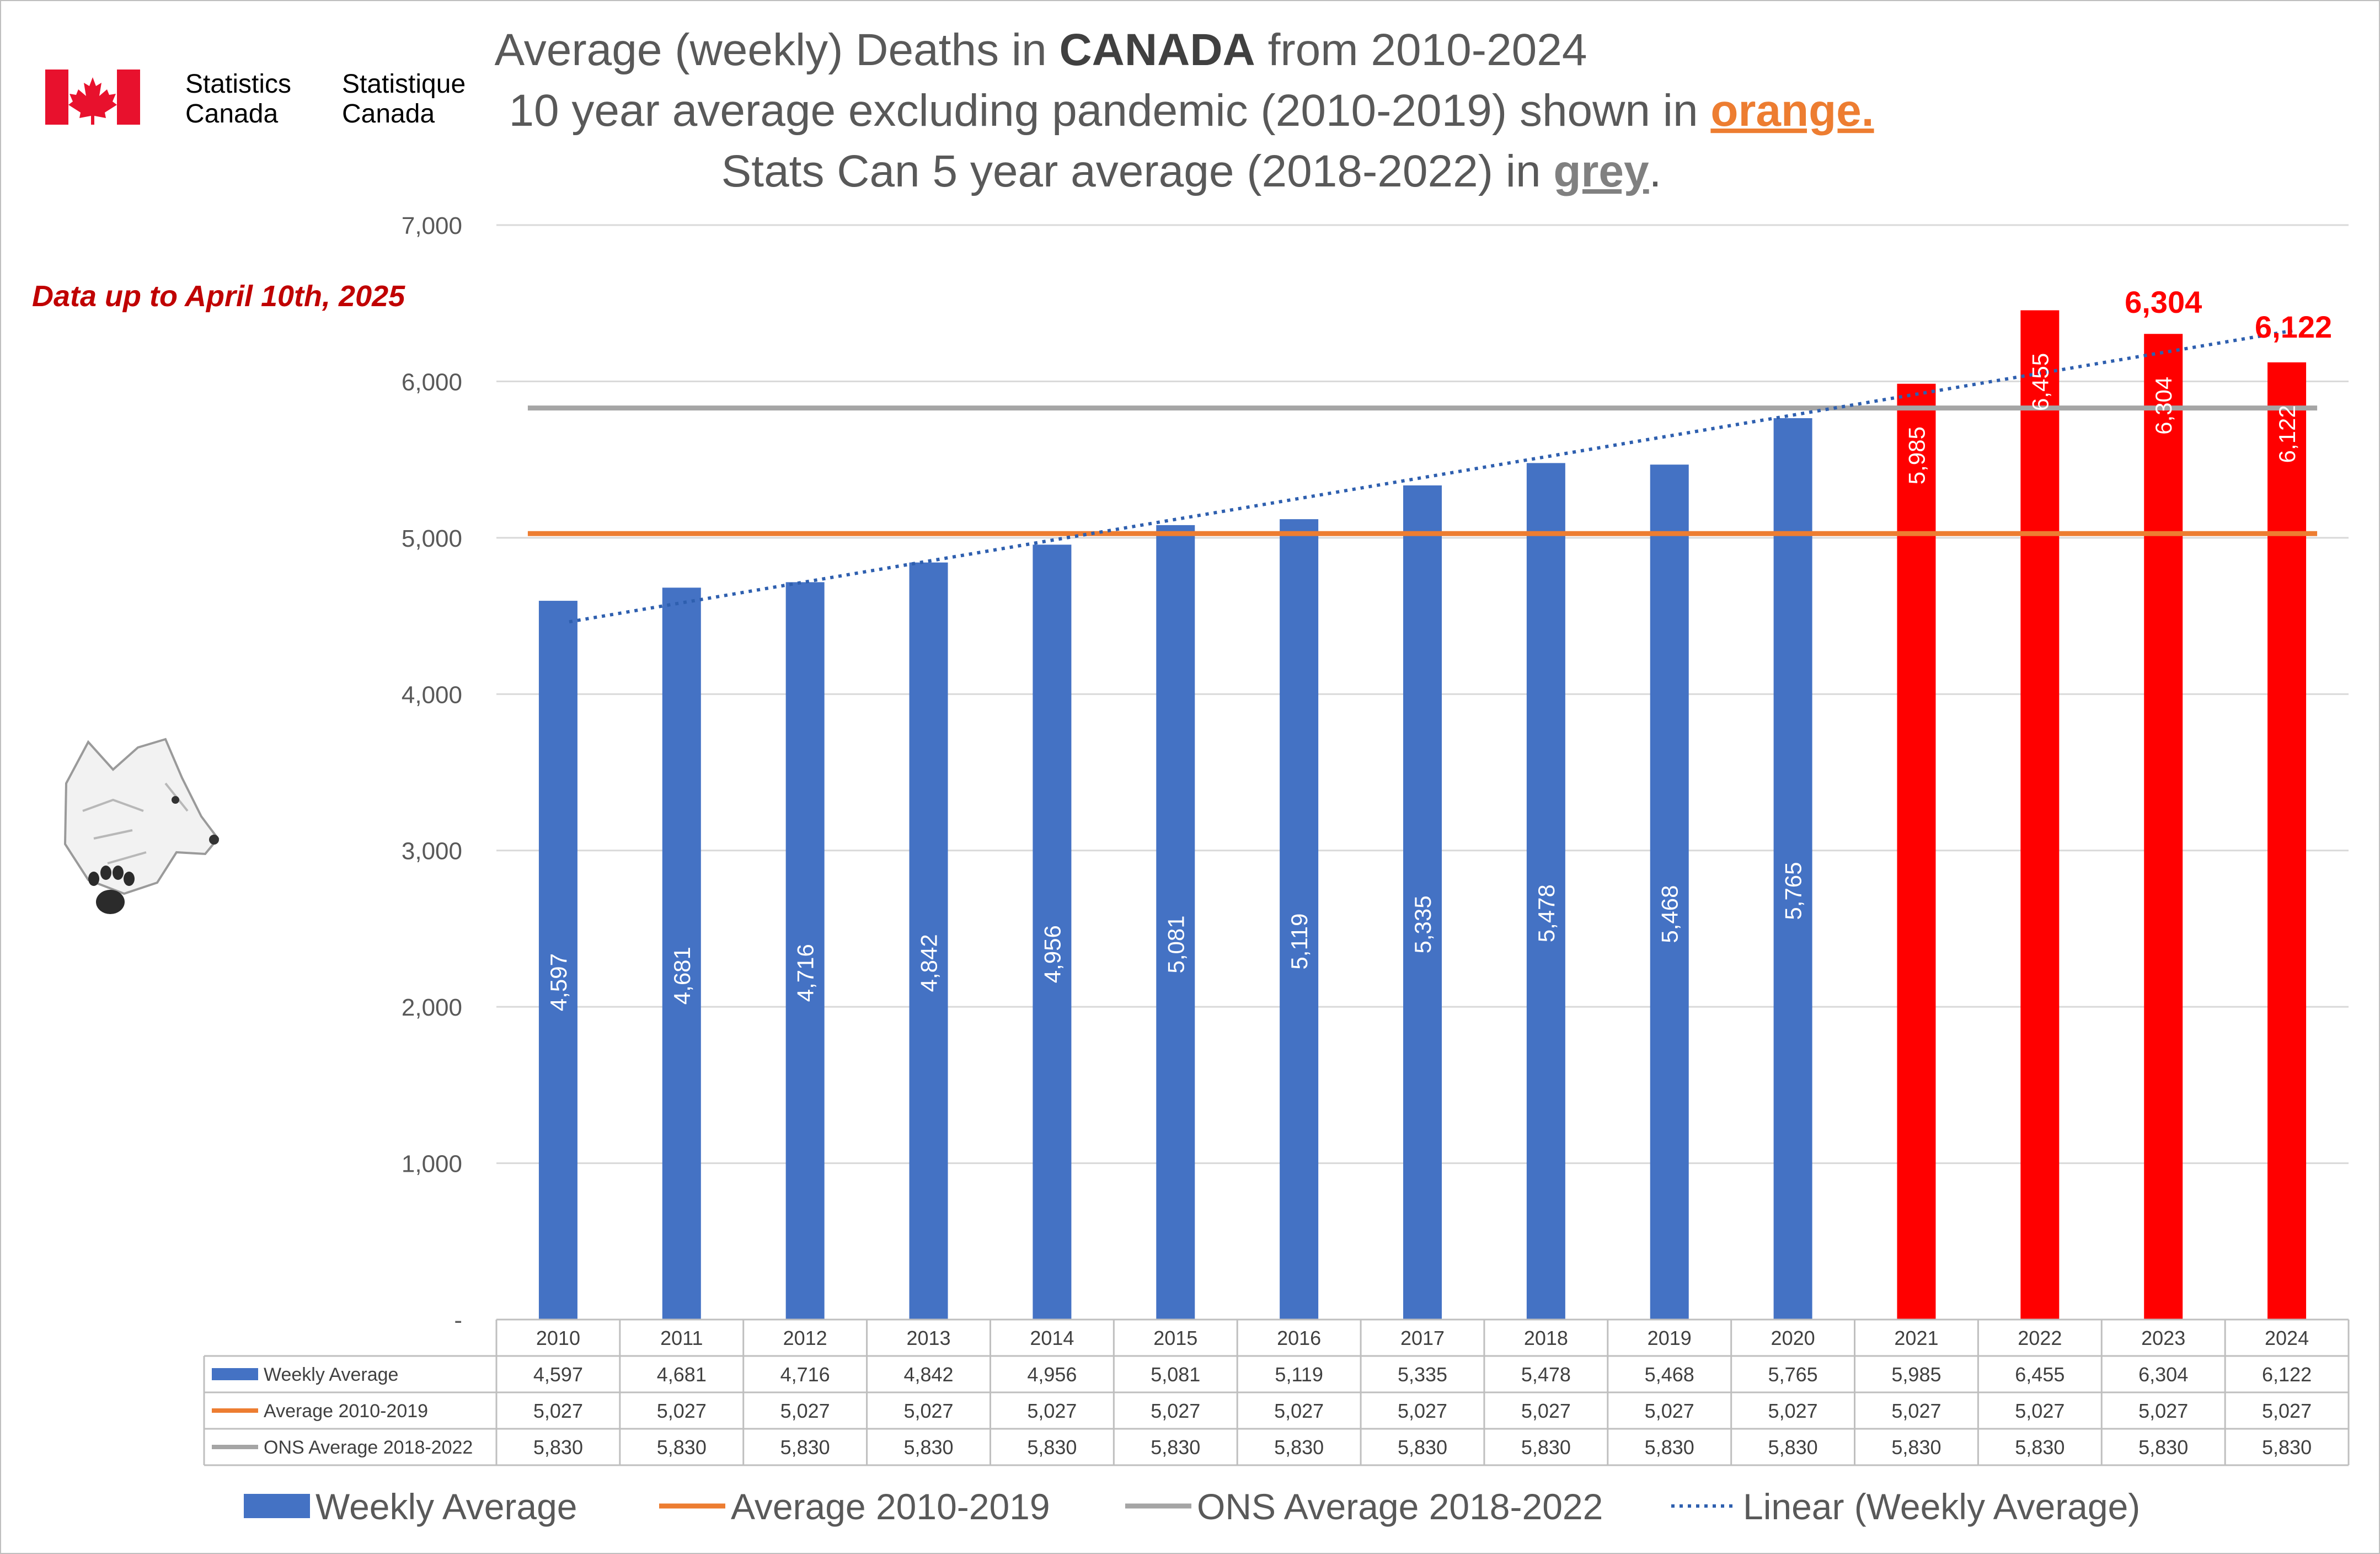 This screenshot has height=1554, width=2380. I want to click on y-axis: - 1,000 2,000 3,000 4,000 5,000 6,000 7,000, so click(432, 773).